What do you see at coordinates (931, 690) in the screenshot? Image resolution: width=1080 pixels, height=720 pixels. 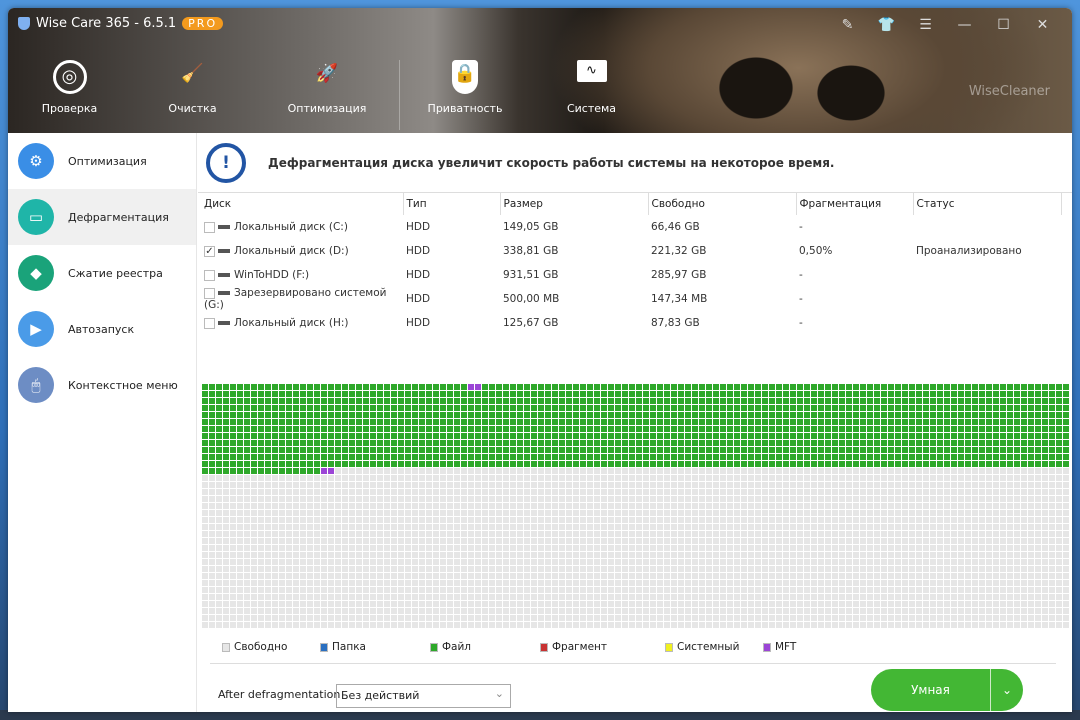 I see `smart-optimize-label: Умная оптимизация` at bounding box center [931, 690].